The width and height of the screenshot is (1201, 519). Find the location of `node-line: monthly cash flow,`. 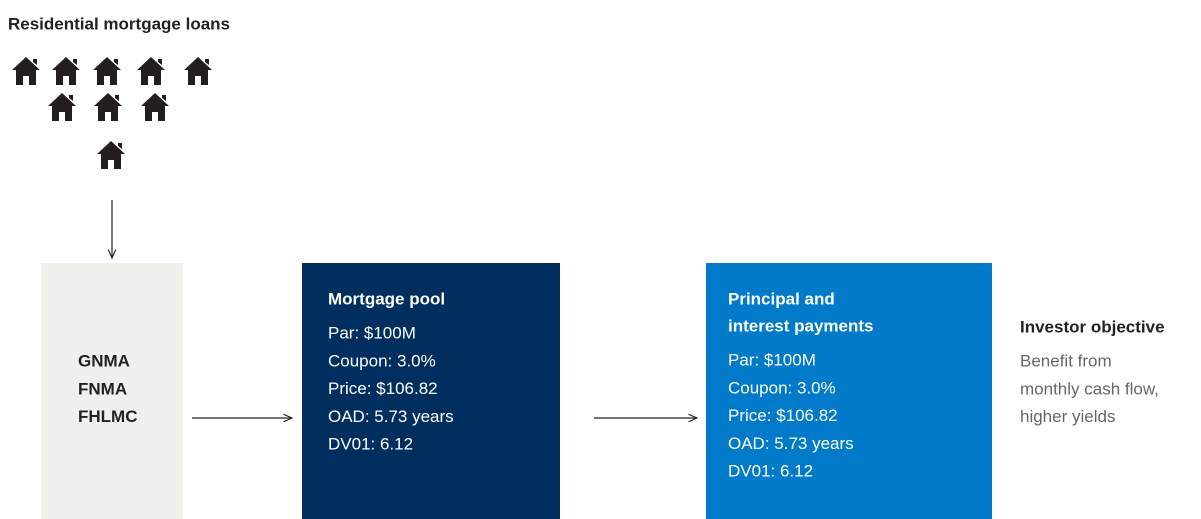

node-line: monthly cash flow, is located at coordinates (1089, 388).